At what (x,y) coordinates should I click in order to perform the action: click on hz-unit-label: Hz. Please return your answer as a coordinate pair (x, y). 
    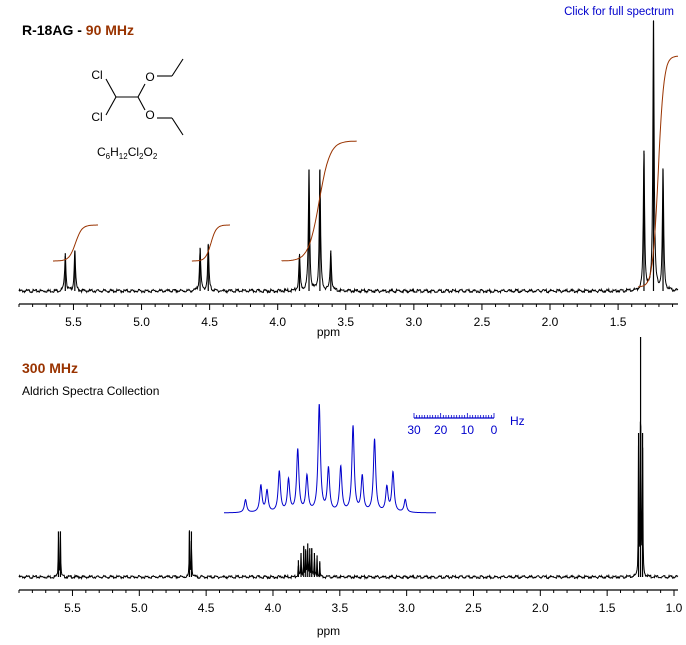
    Looking at the image, I should click on (517, 421).